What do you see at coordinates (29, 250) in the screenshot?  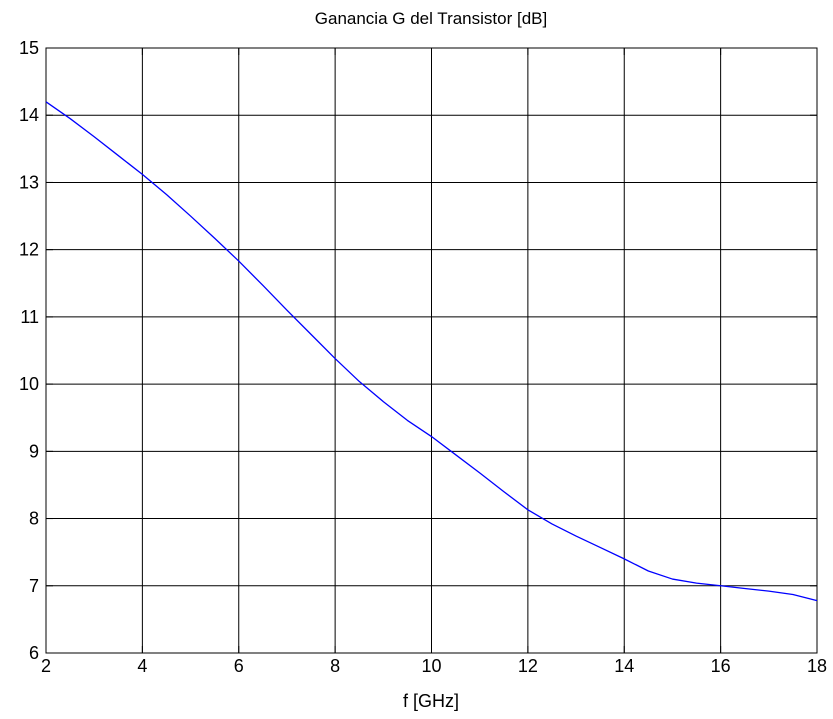 I see `y-tick-label: 12` at bounding box center [29, 250].